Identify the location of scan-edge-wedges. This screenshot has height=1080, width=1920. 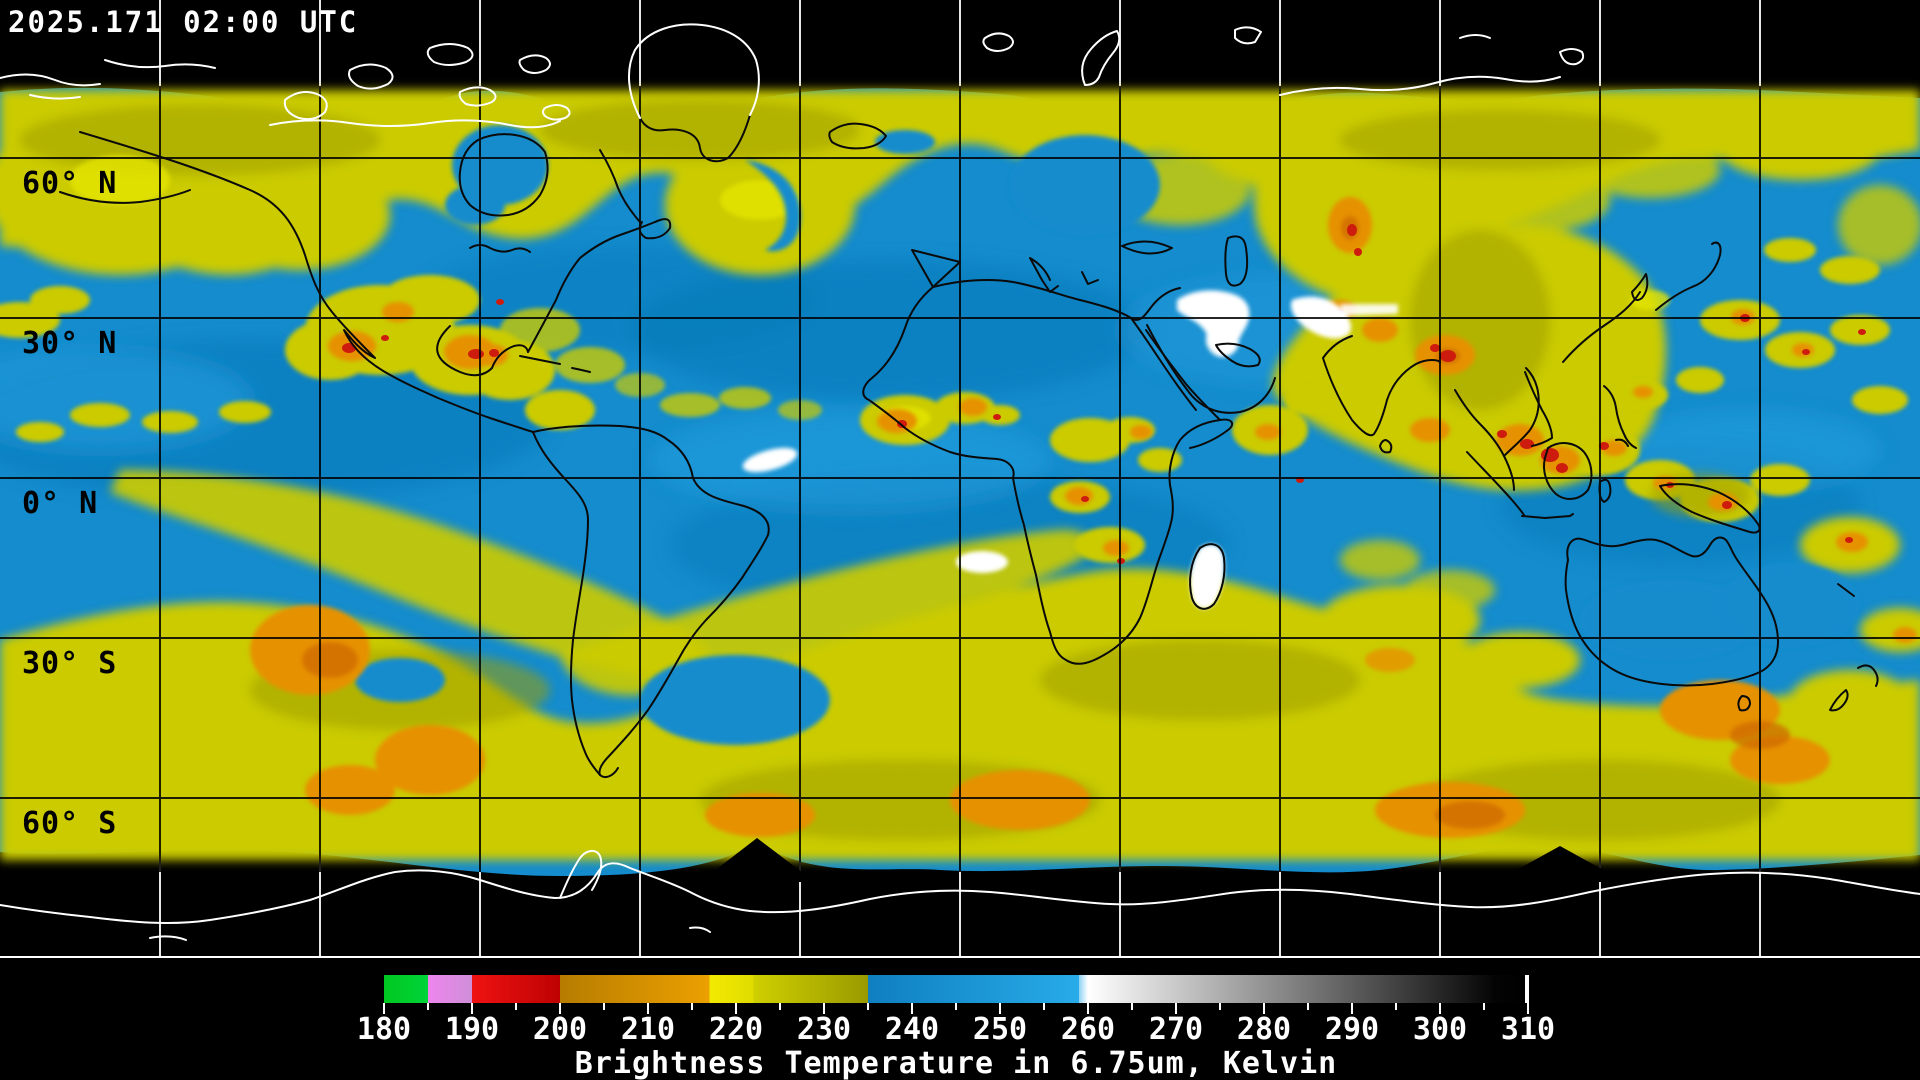
(1162, 860).